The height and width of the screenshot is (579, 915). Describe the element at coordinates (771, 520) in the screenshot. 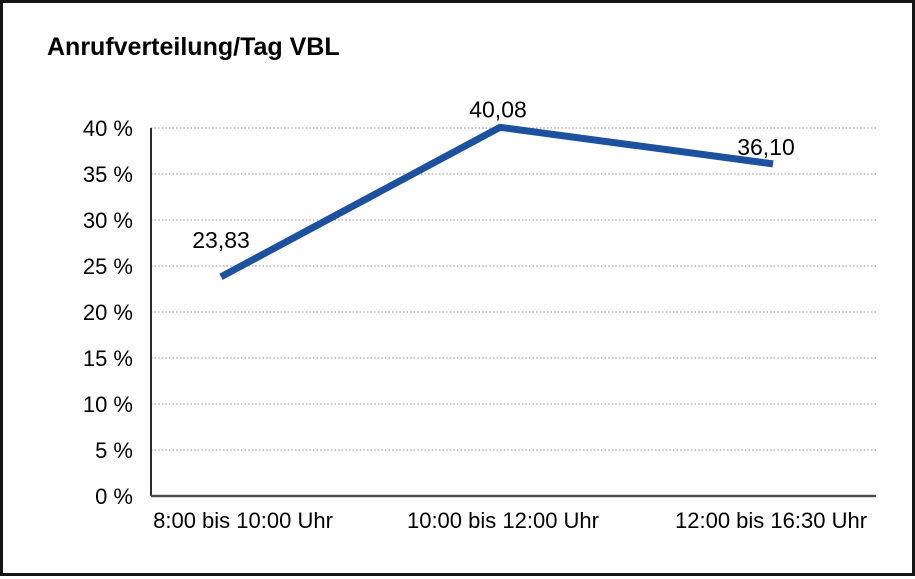

I see `x-category-label: 12:00 bis 16:30 Uhr` at that location.